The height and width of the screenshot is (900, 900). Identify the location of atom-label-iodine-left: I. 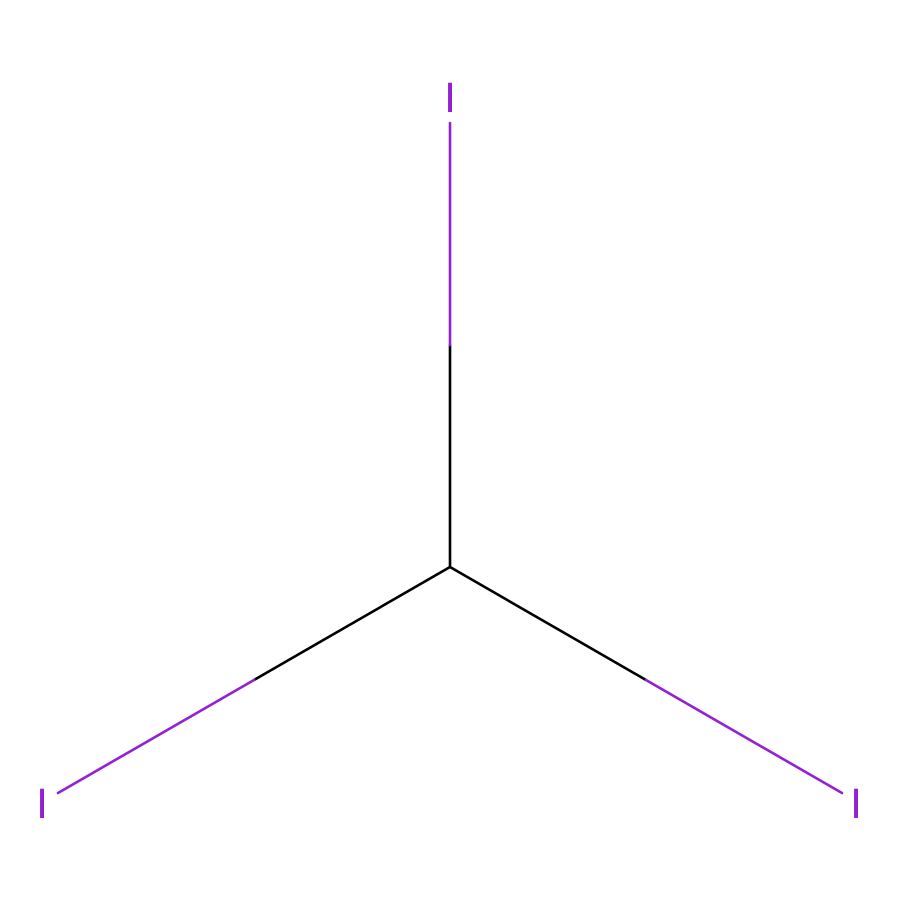
(42, 805).